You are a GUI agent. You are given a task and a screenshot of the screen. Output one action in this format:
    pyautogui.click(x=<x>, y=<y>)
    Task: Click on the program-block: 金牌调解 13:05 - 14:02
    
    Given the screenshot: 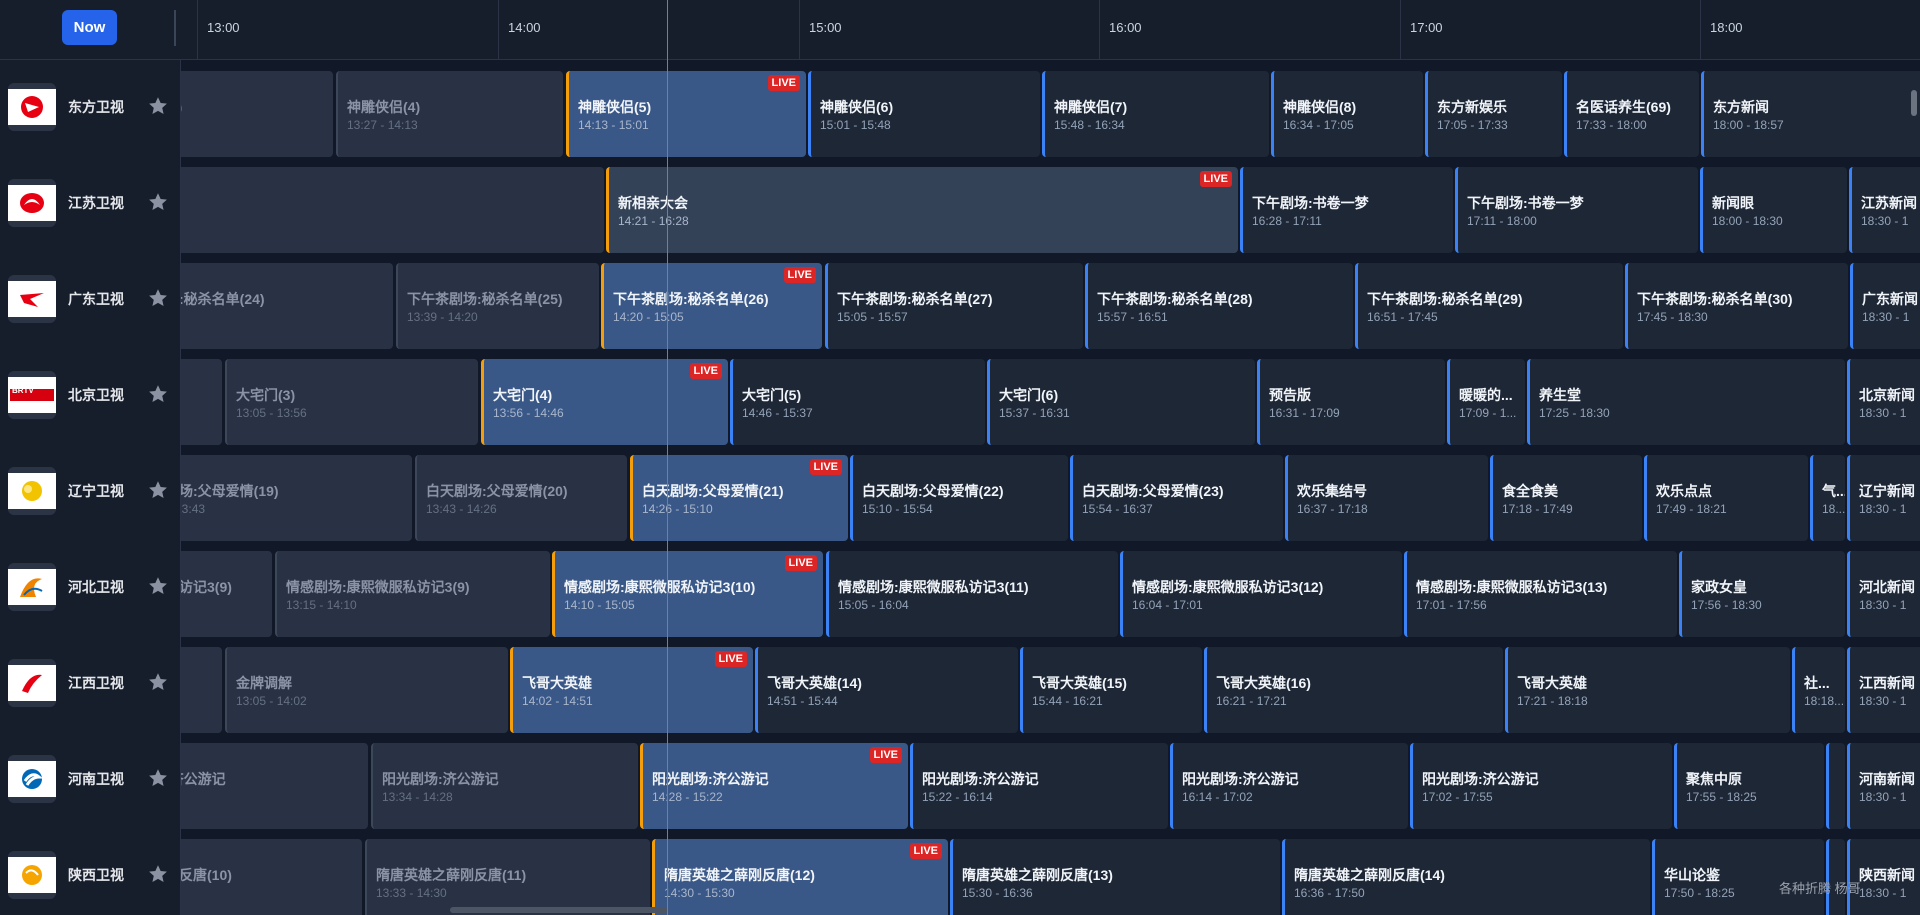 What is the action you would take?
    pyautogui.click(x=366, y=690)
    